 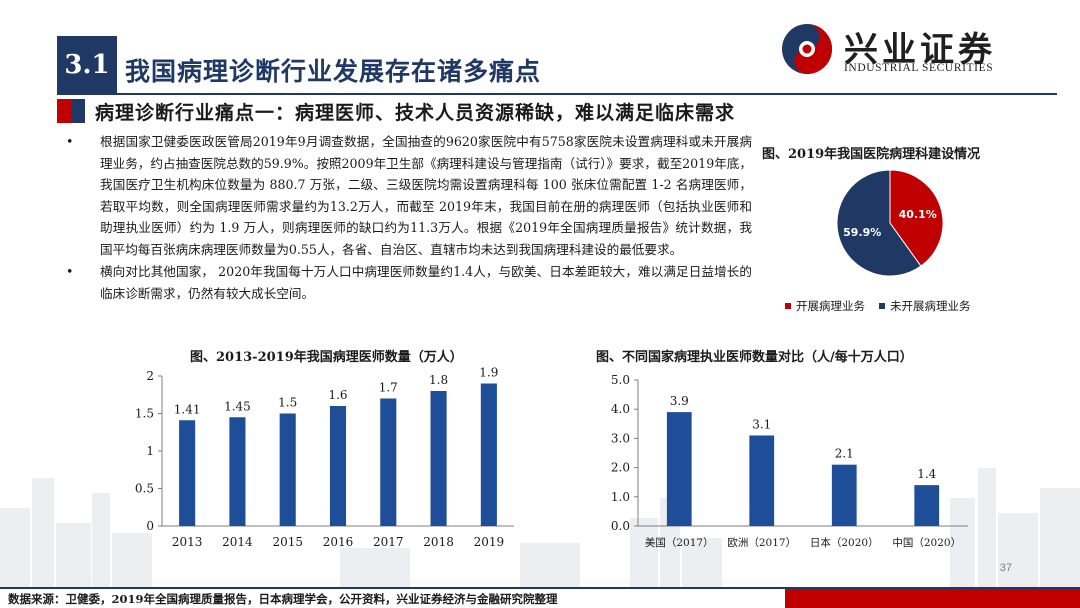 What do you see at coordinates (844, 542) in the screenshot?
I see `x-tick-label: 日本（2020）` at bounding box center [844, 542].